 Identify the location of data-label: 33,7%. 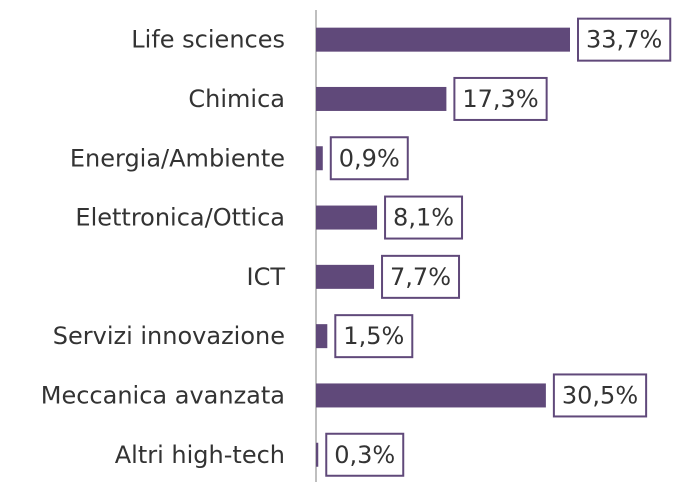
(624, 40).